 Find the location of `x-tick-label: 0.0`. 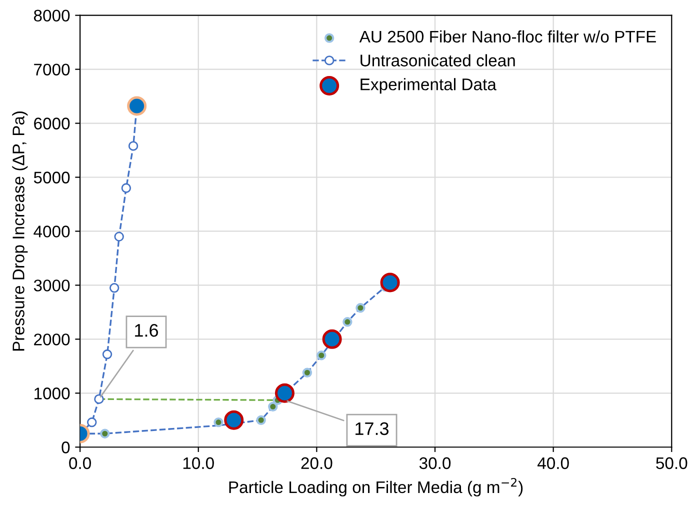

x-tick-label: 0.0 is located at coordinates (80, 463).